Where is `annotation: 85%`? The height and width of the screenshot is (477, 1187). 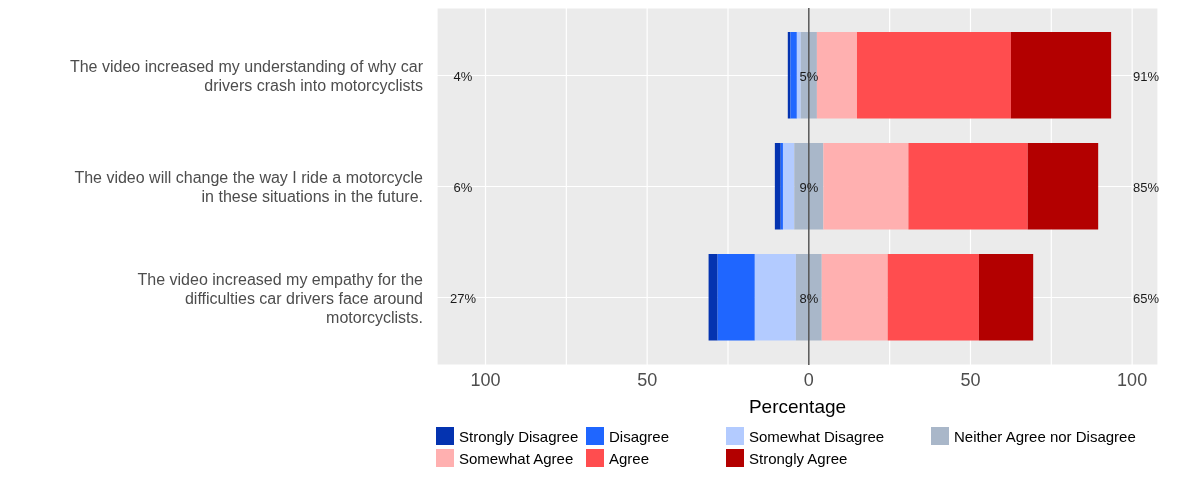
annotation: 85% is located at coordinates (1146, 186).